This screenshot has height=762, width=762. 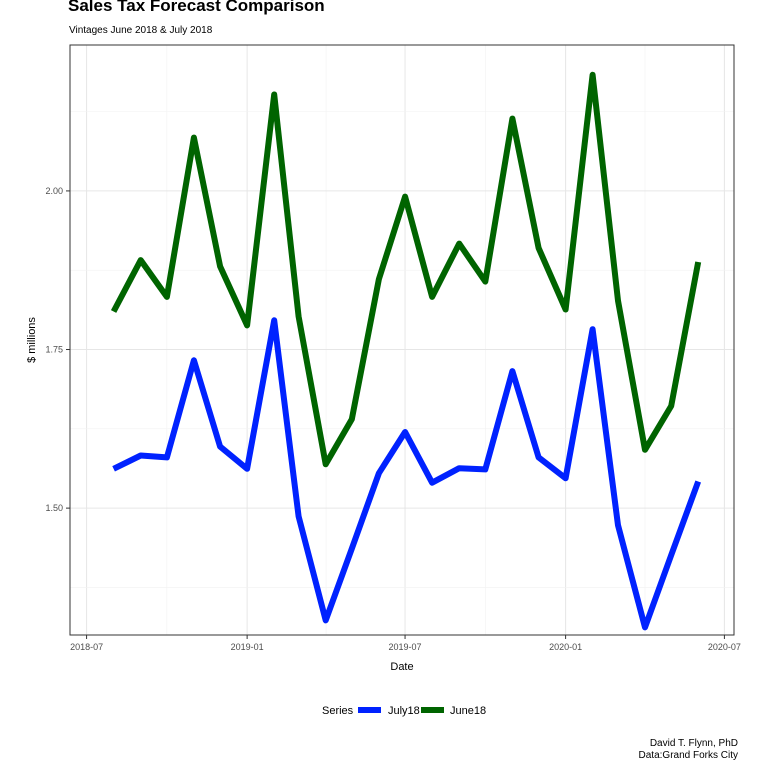 I want to click on legend: Series July18 June18, so click(x=404, y=711).